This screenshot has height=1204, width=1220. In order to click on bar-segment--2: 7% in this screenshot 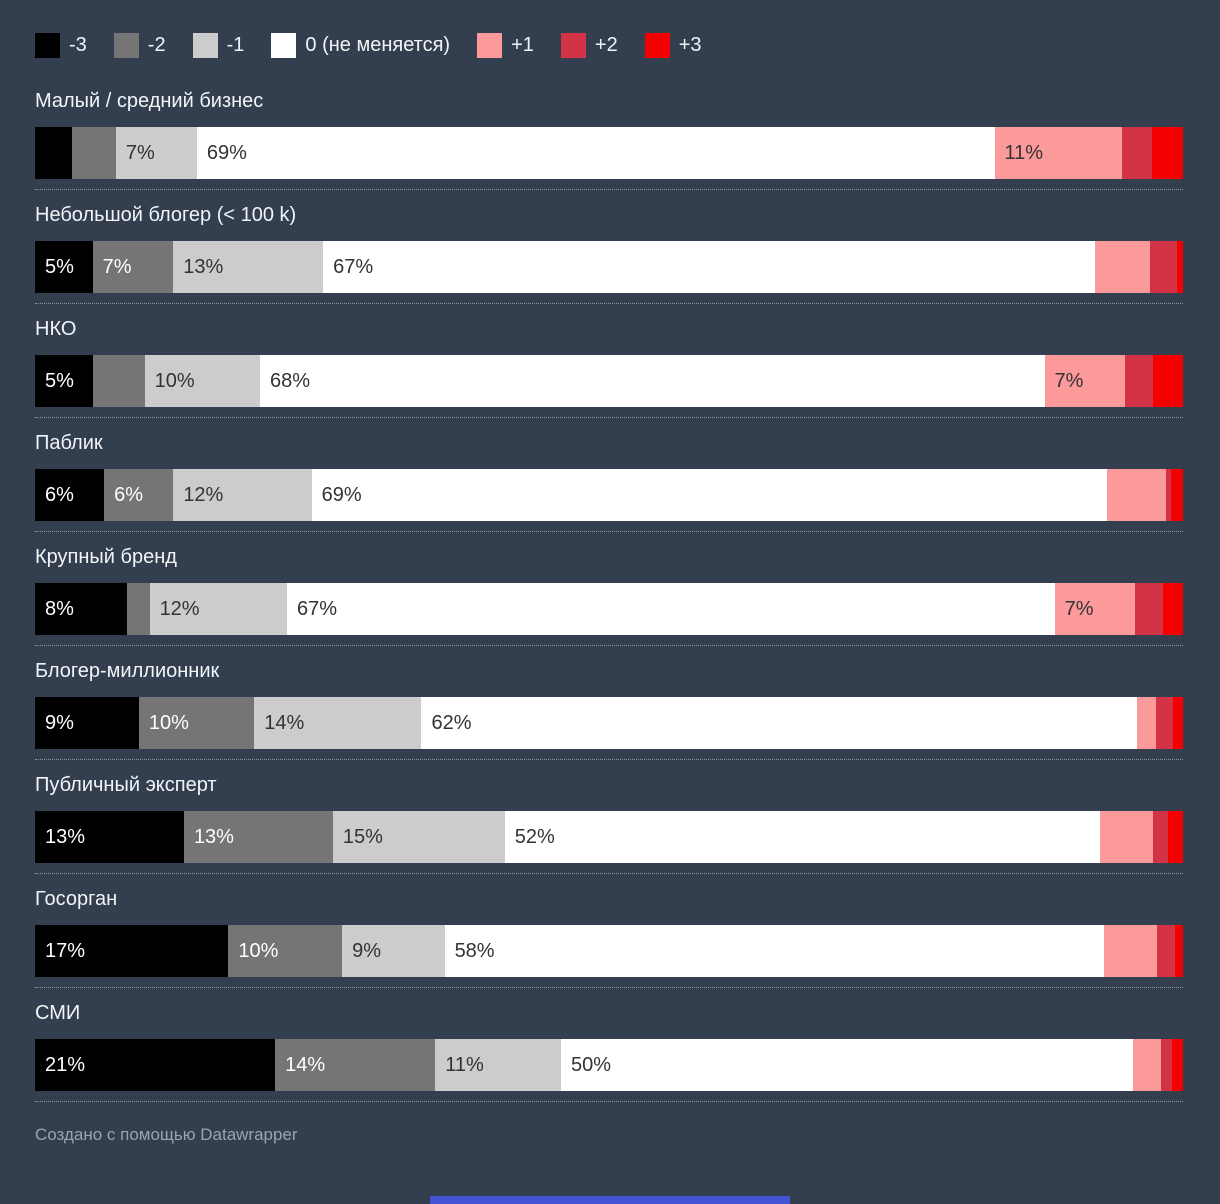, I will do `click(133, 267)`.